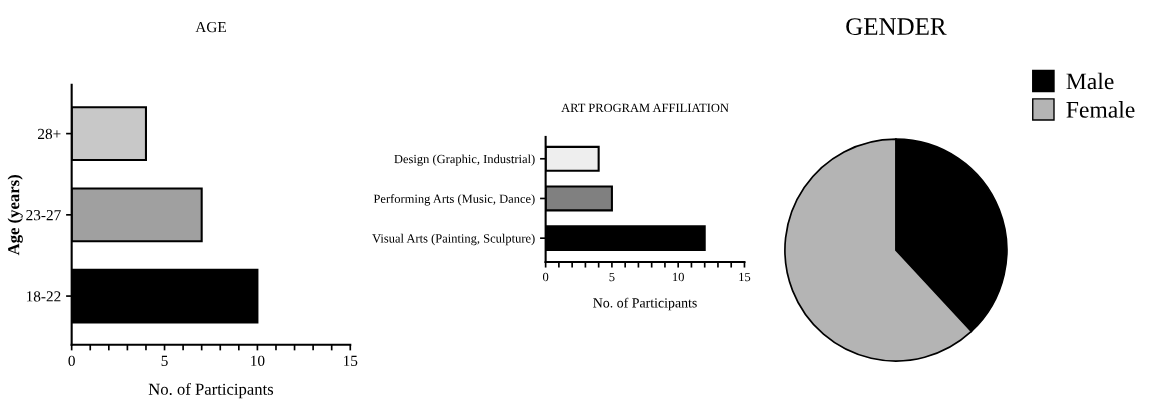 The width and height of the screenshot is (1156, 410). I want to click on y-tick-label: Design (Graphic, Industrial), so click(464, 160).